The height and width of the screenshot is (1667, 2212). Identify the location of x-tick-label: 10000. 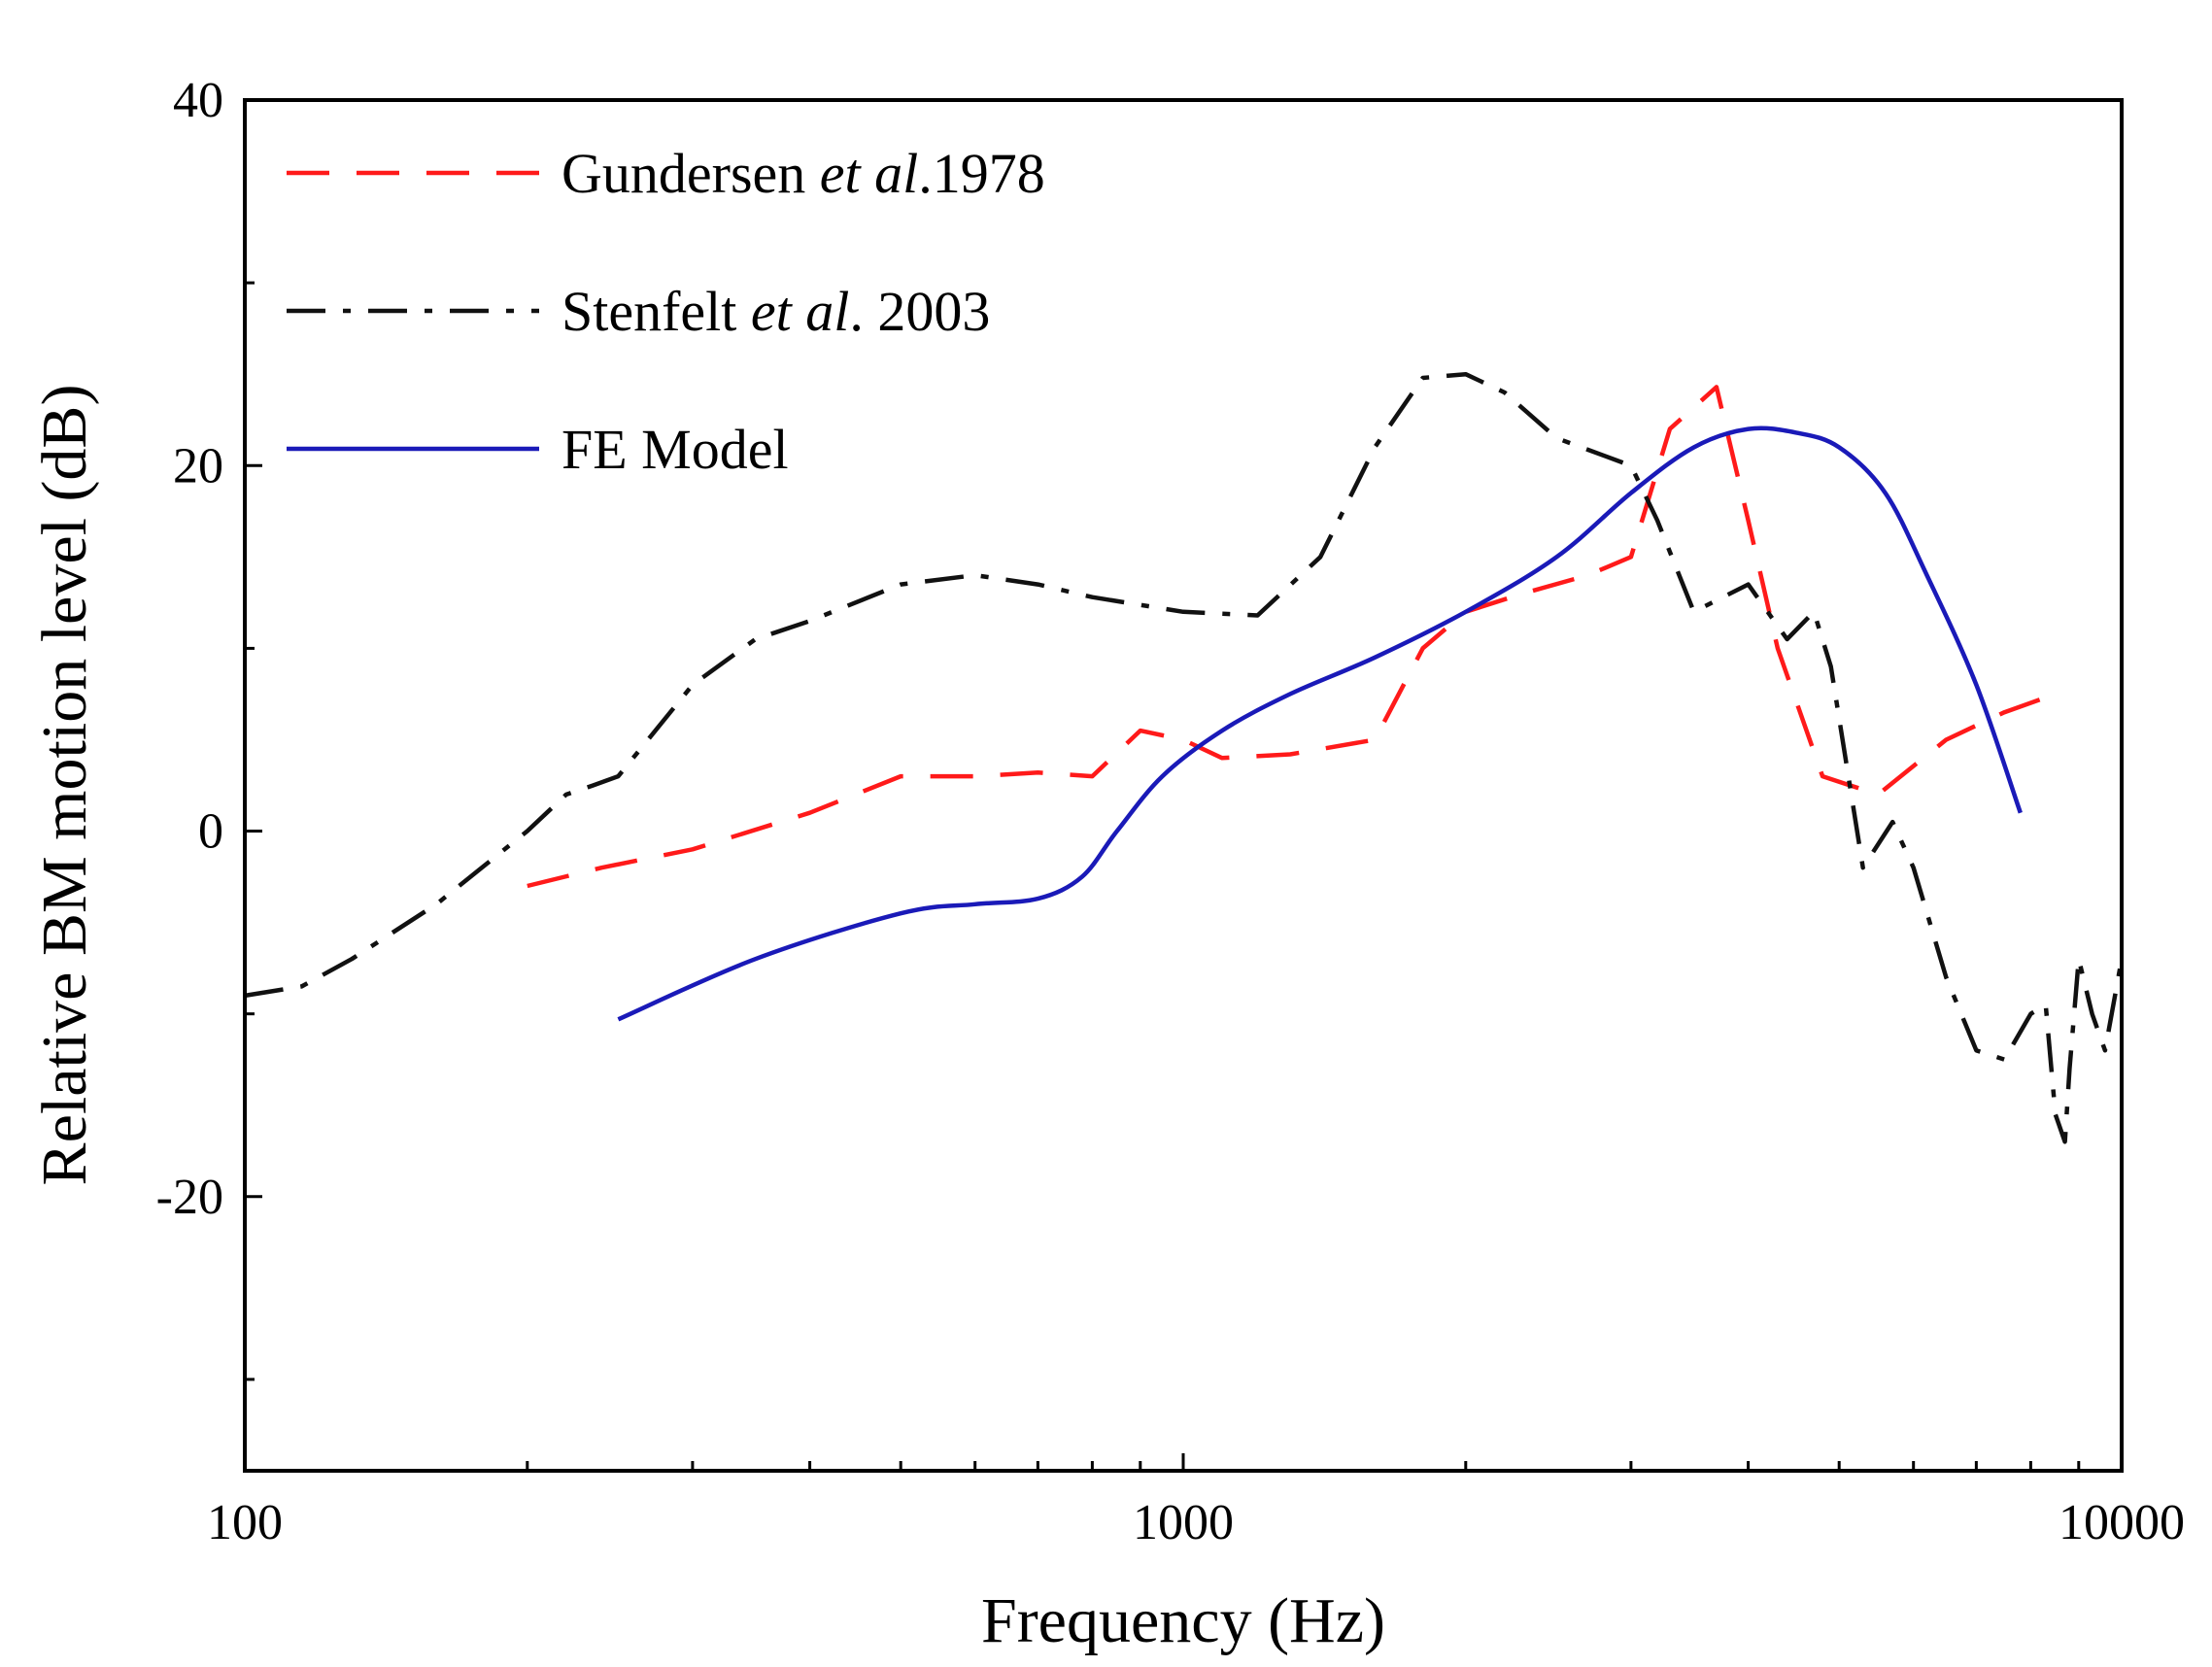
(2122, 1522).